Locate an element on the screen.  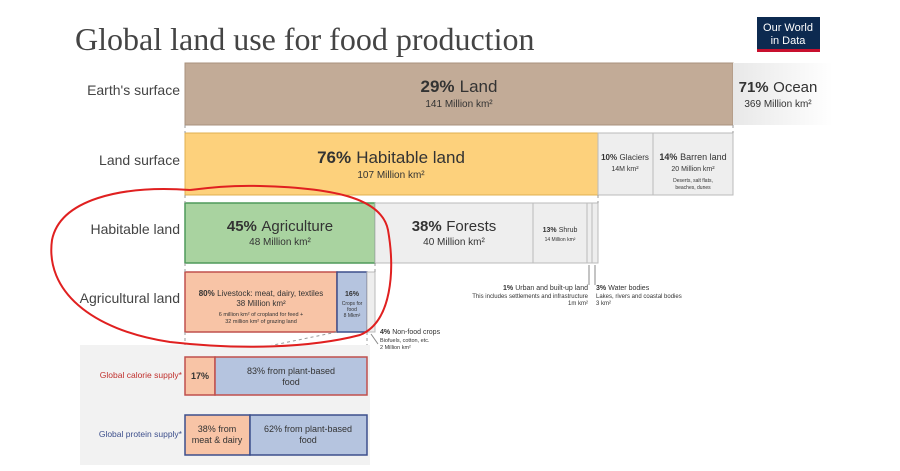
segment-name: Habitable land is located at coordinates (410, 157).